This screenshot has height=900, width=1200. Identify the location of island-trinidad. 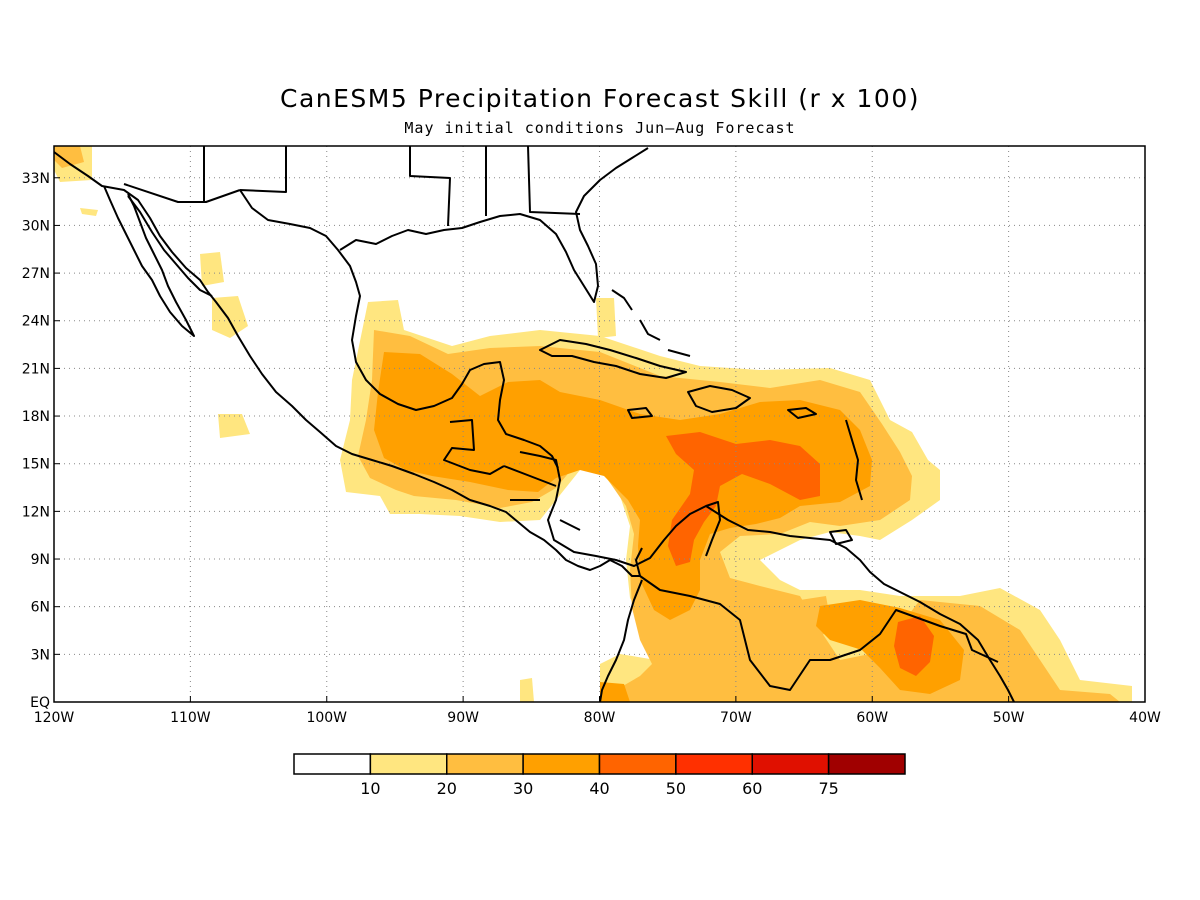
(841, 537).